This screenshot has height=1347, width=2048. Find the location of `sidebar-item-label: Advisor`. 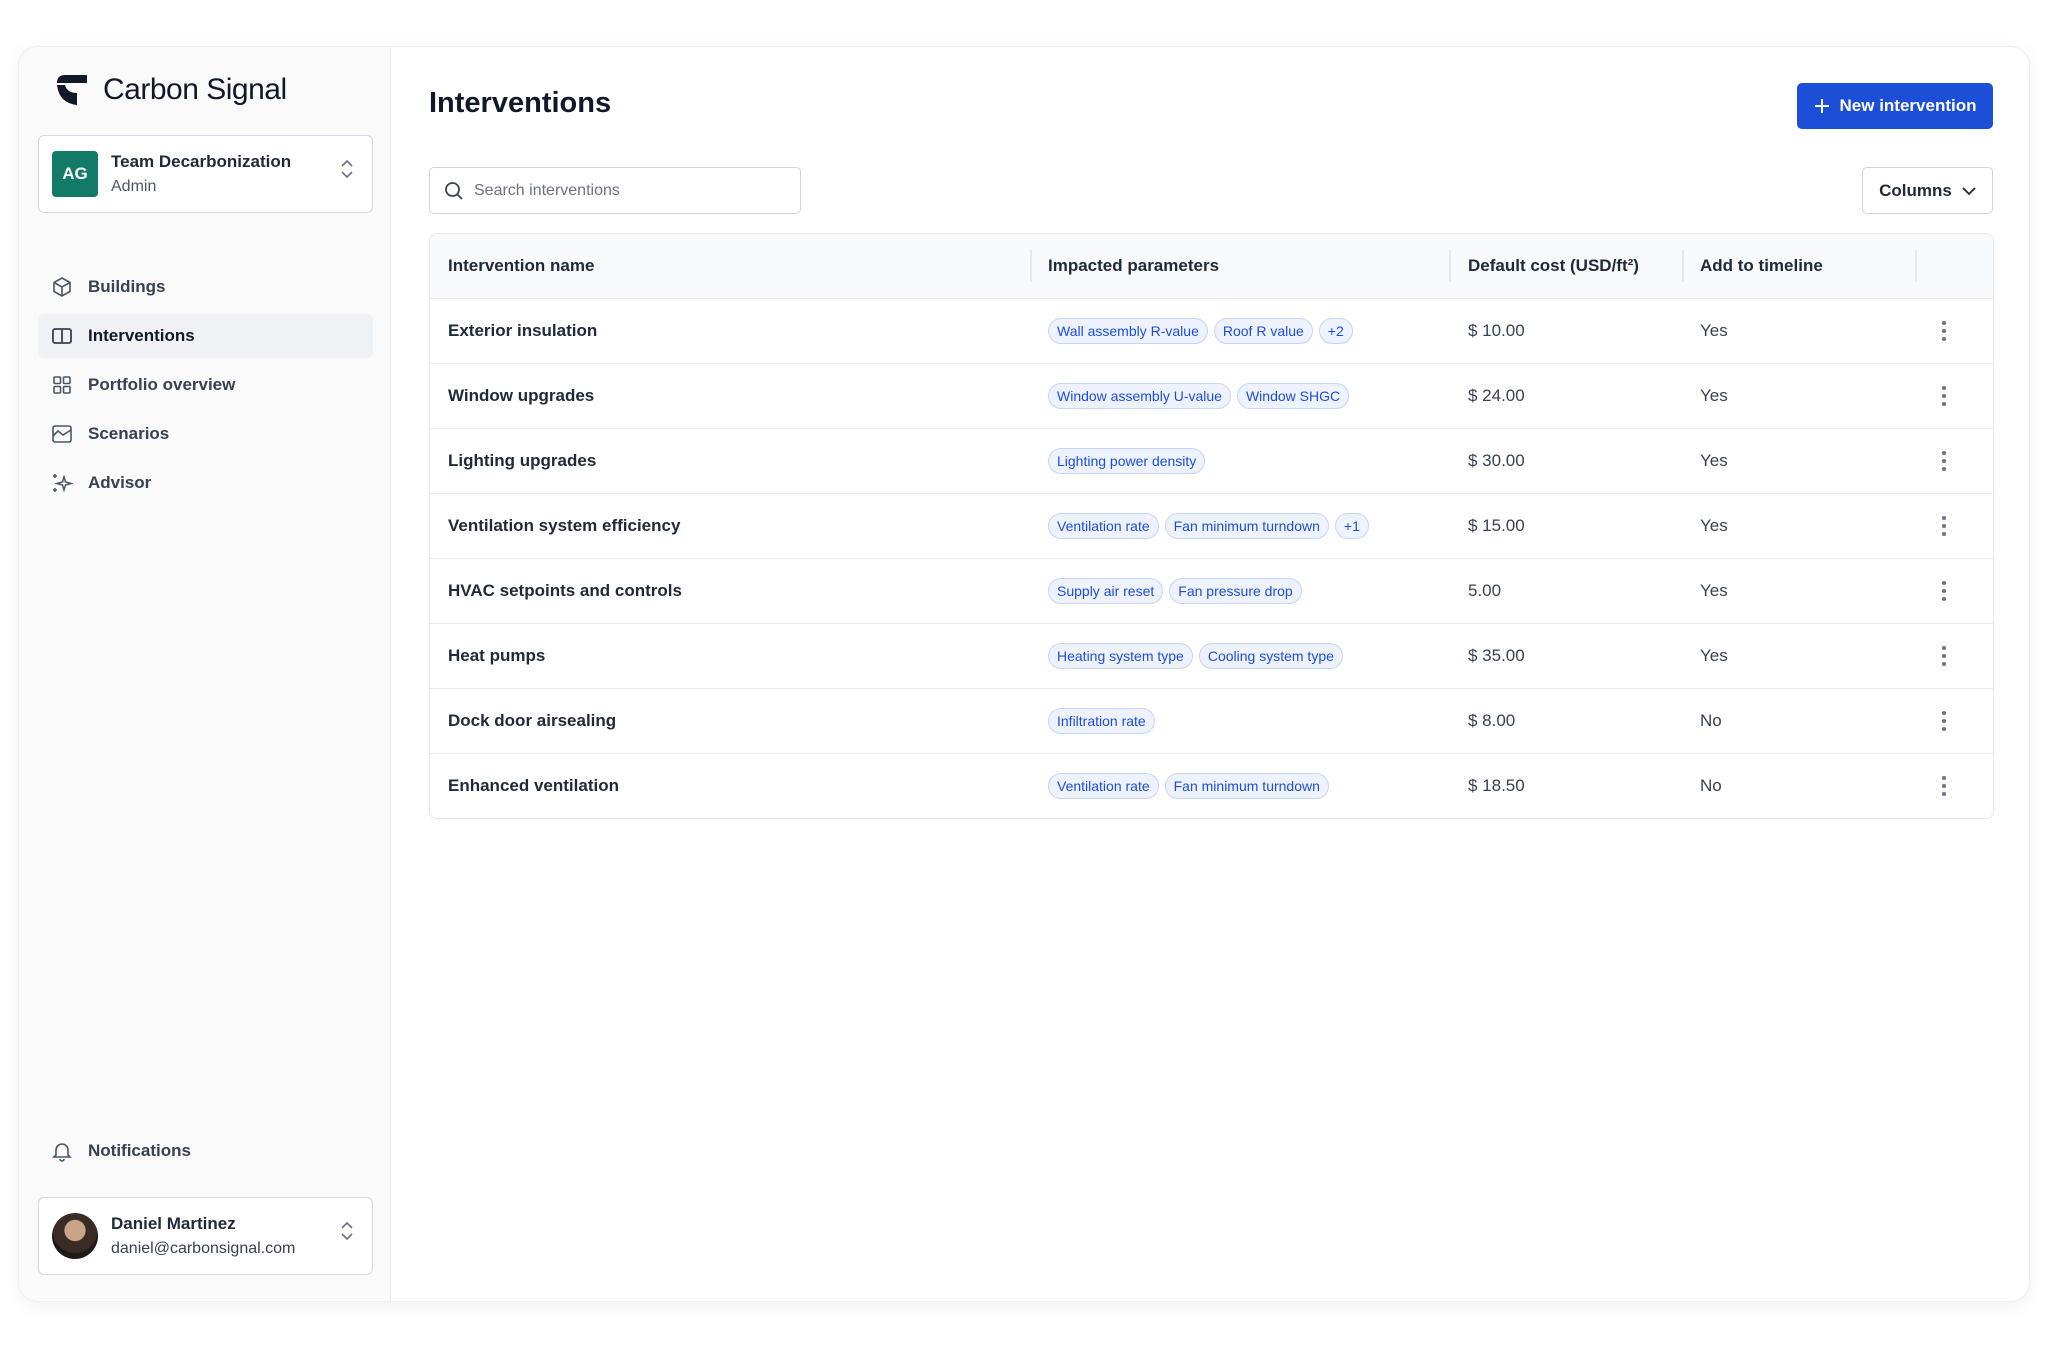

sidebar-item-label: Advisor is located at coordinates (120, 482).